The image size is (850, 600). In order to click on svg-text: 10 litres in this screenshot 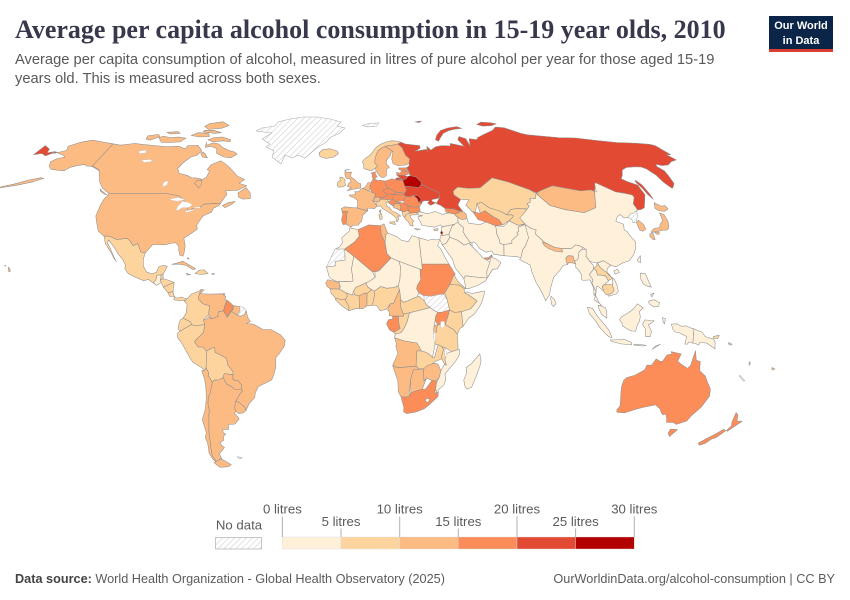, I will do `click(400, 509)`.